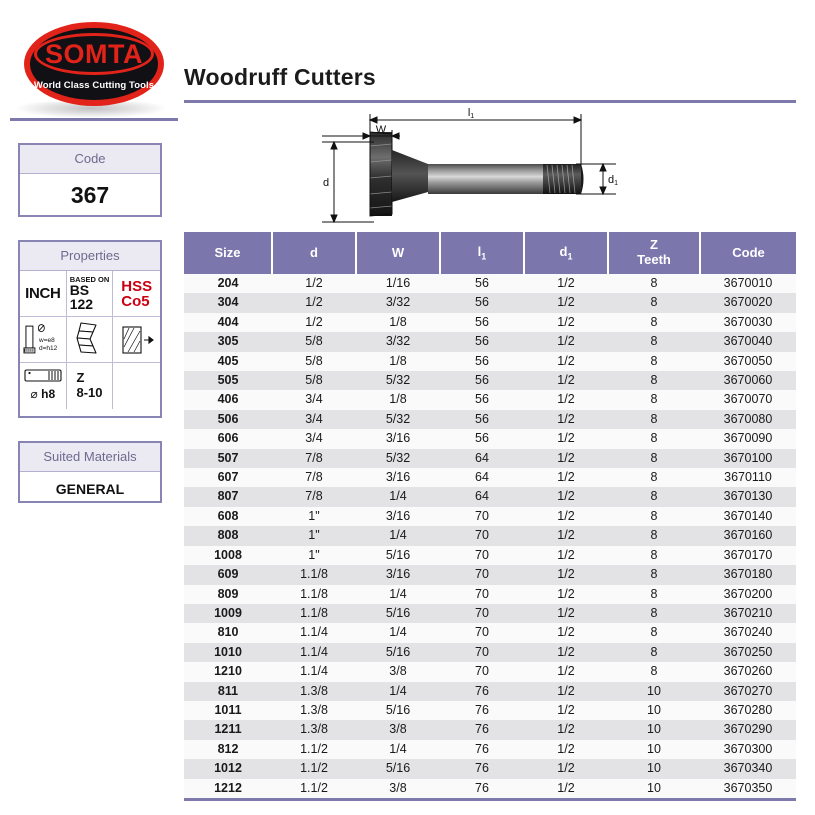 This screenshot has width=815, height=815. I want to click on property-teeth-count: Z 8-10, so click(90, 386).